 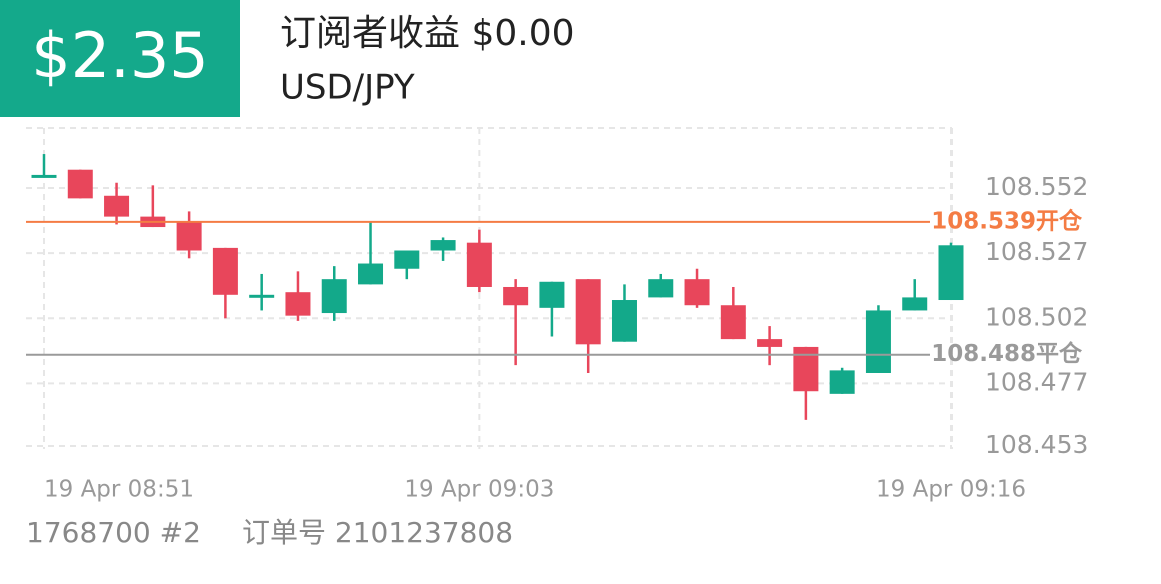 I want to click on profit: $2.35, so click(x=120, y=55).